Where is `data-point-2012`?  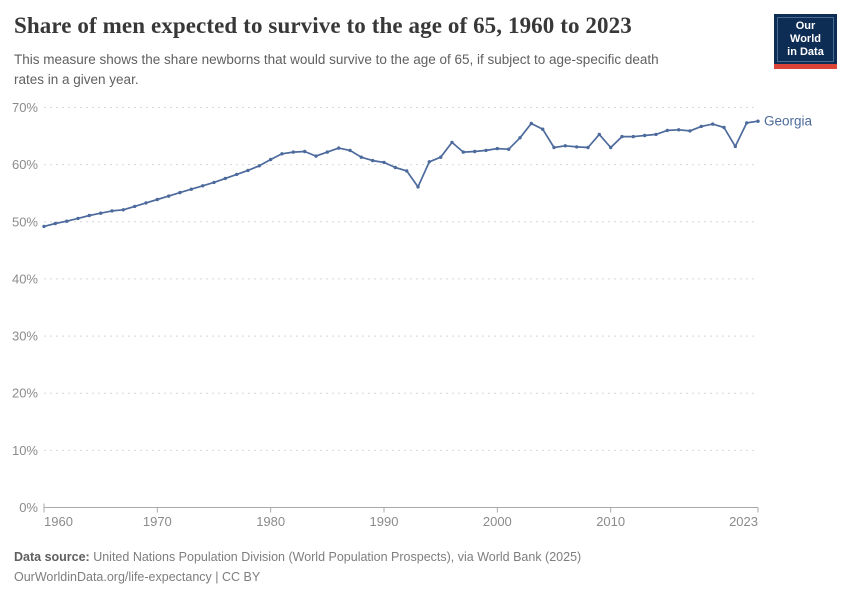 data-point-2012 is located at coordinates (633, 136).